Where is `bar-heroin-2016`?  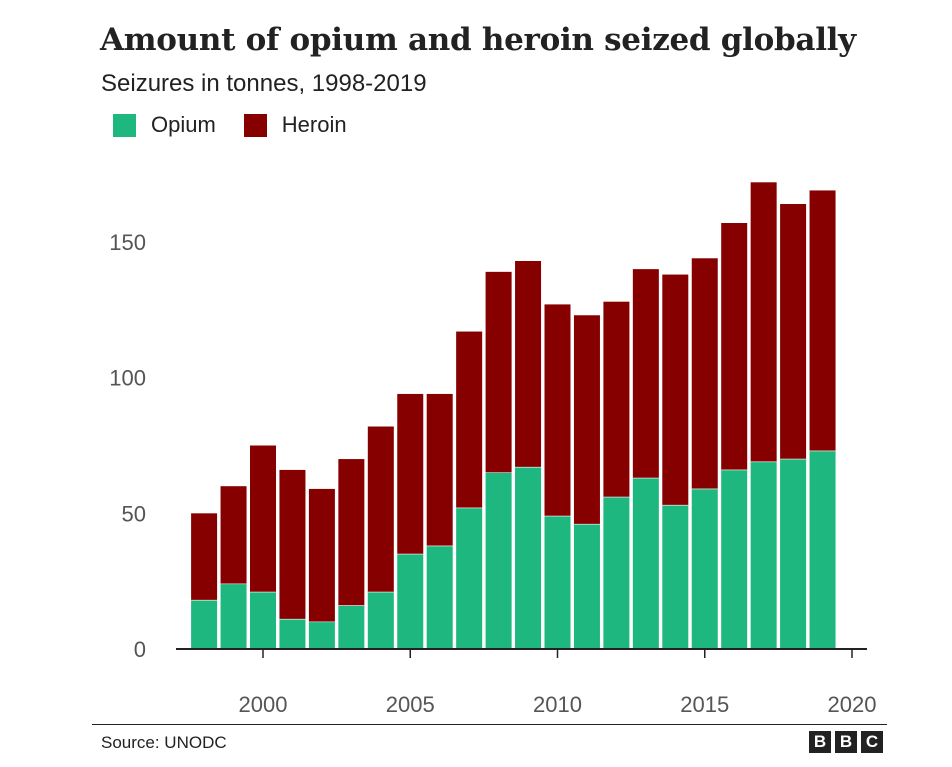 bar-heroin-2016 is located at coordinates (734, 346).